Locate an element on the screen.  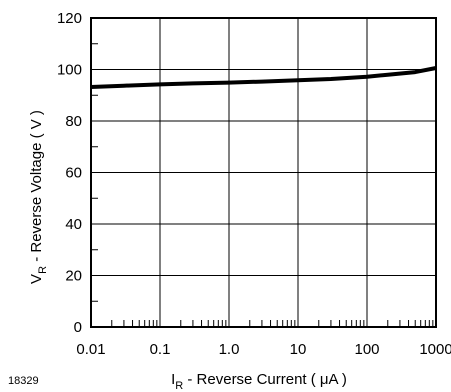
x-tick-label-3: 10 is located at coordinates (298, 349).